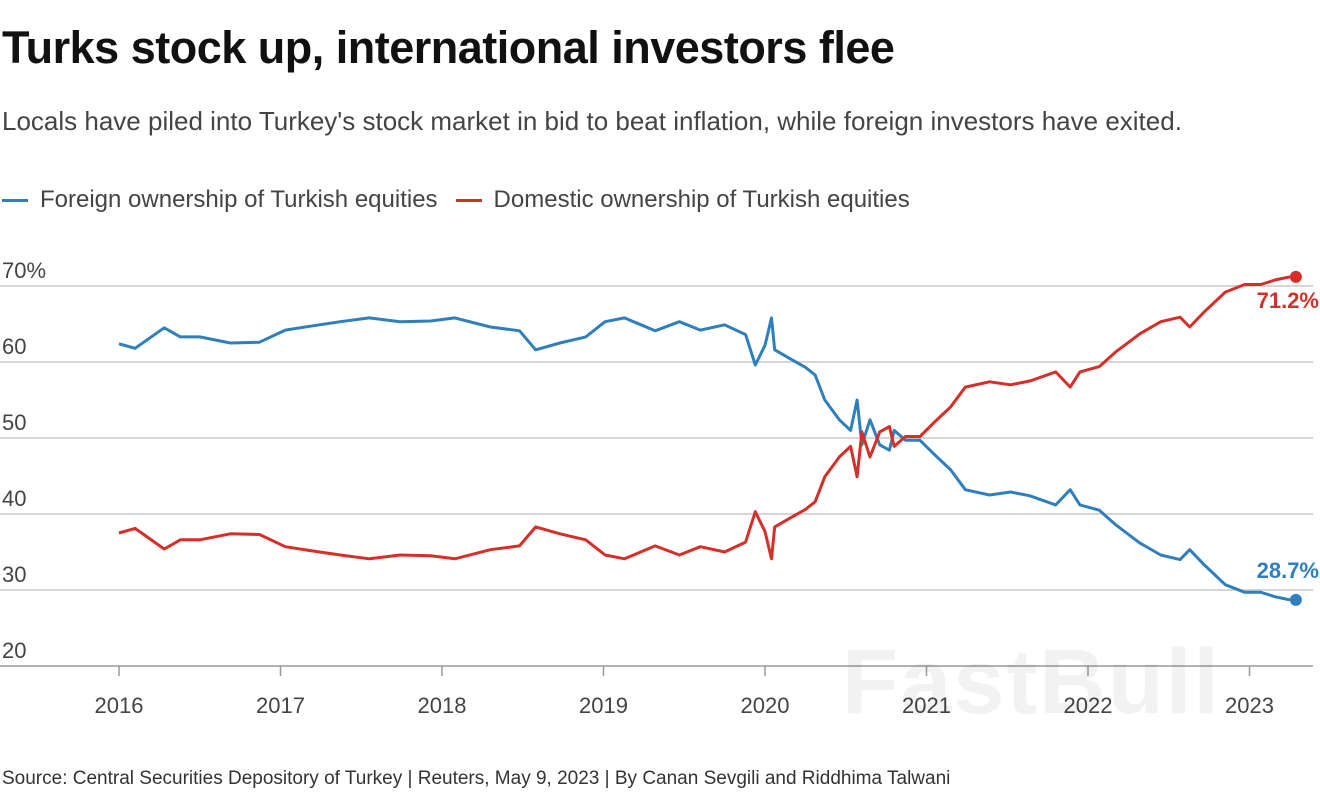  I want to click on x-tick-label: 2022, so click(1088, 705).